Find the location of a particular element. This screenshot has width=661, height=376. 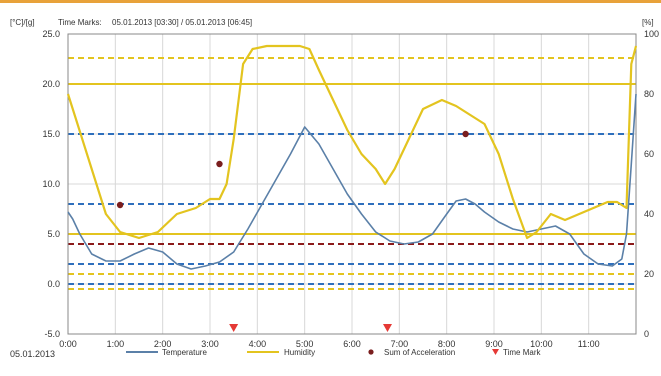

legend-time-mark: Time Mark is located at coordinates (522, 352).